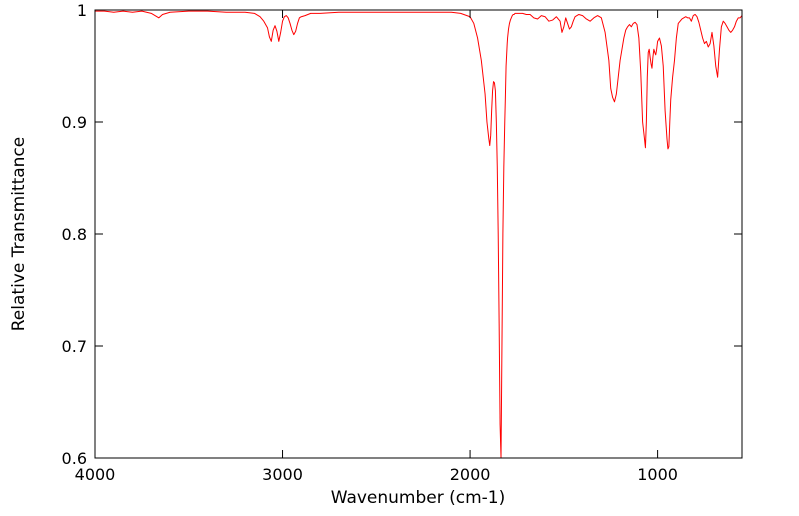  Describe the element at coordinates (74, 122) in the screenshot. I see `y-tick-label: 0.9` at that location.